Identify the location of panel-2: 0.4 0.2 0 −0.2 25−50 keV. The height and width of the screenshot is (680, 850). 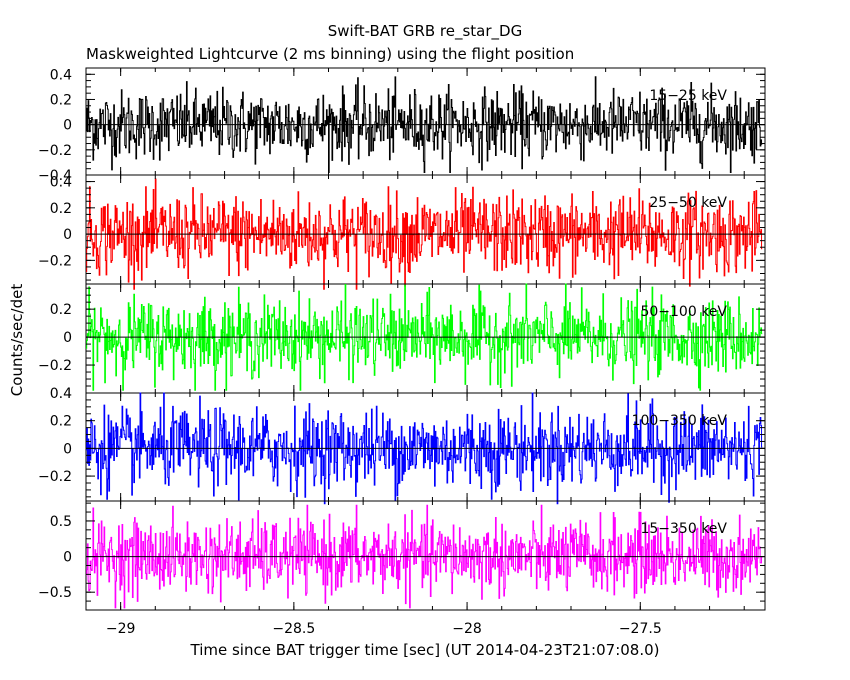
(402, 232).